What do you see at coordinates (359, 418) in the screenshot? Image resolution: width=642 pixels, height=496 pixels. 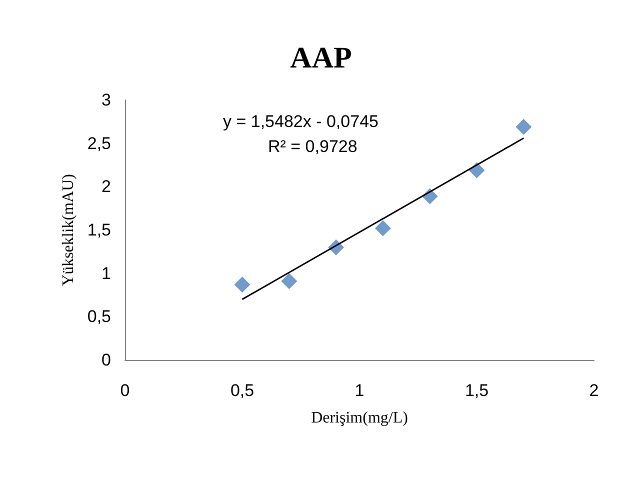 I see `x-axis-title: Derişim(mg/L)` at bounding box center [359, 418].